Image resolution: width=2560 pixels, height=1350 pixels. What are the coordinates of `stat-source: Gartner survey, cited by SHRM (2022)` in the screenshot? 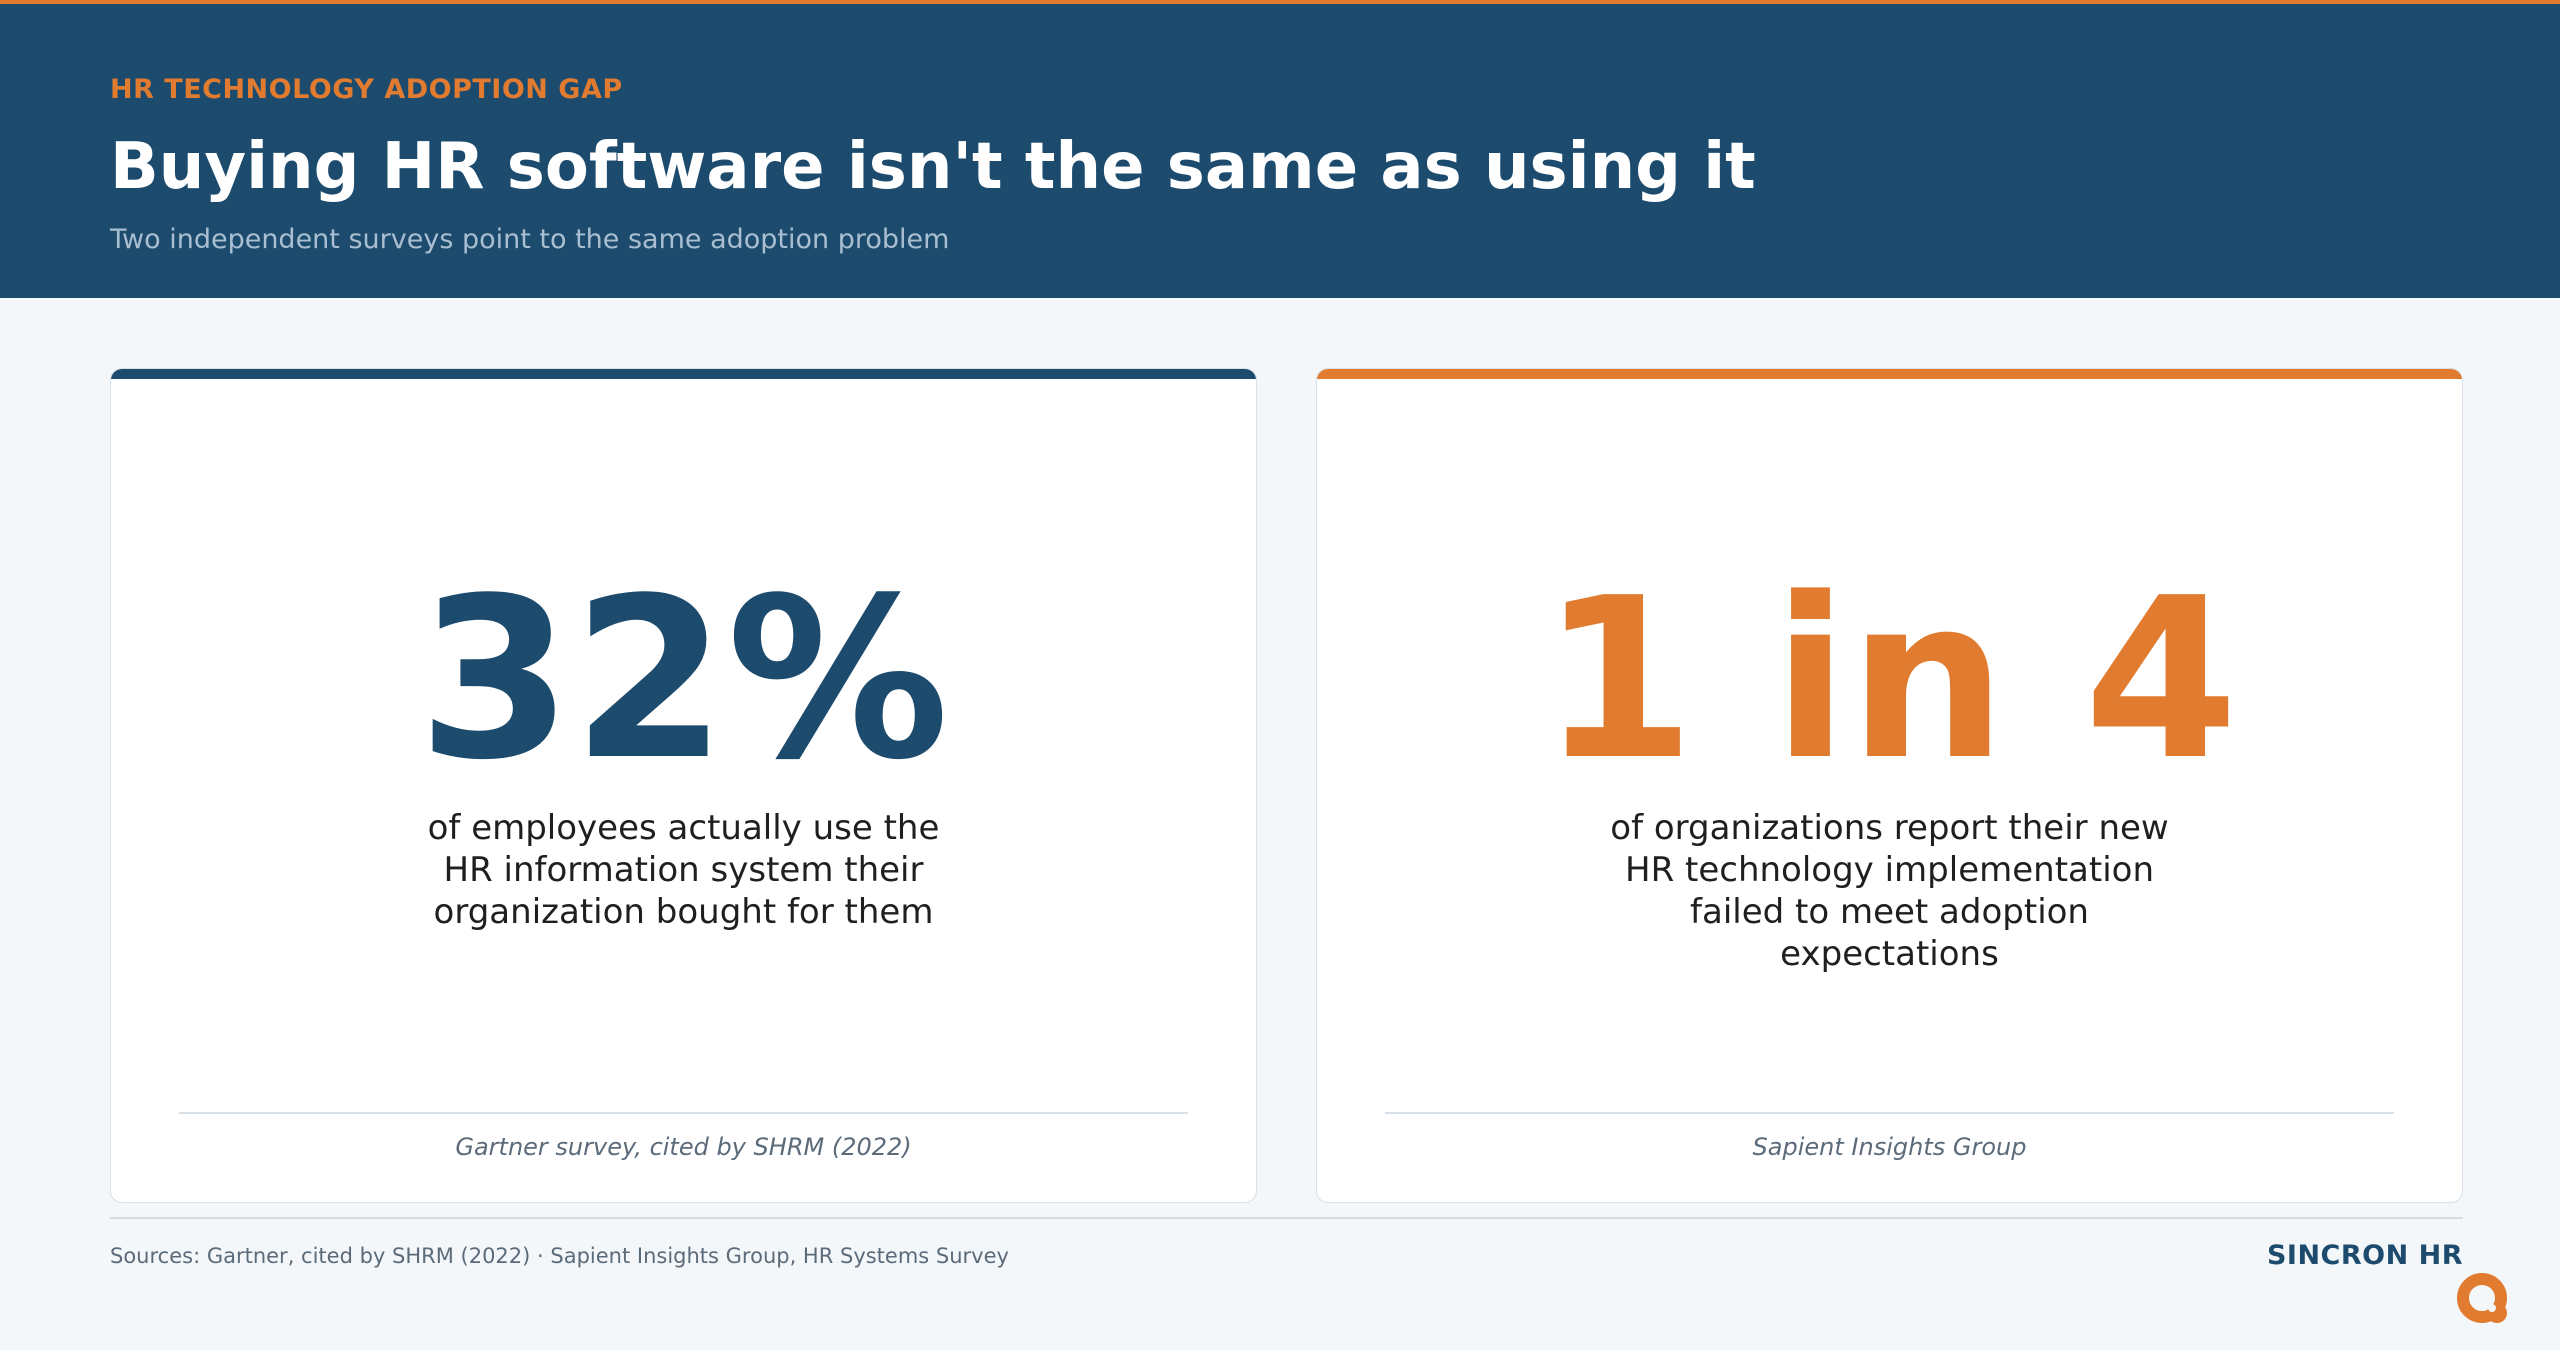 It's located at (683, 1147).